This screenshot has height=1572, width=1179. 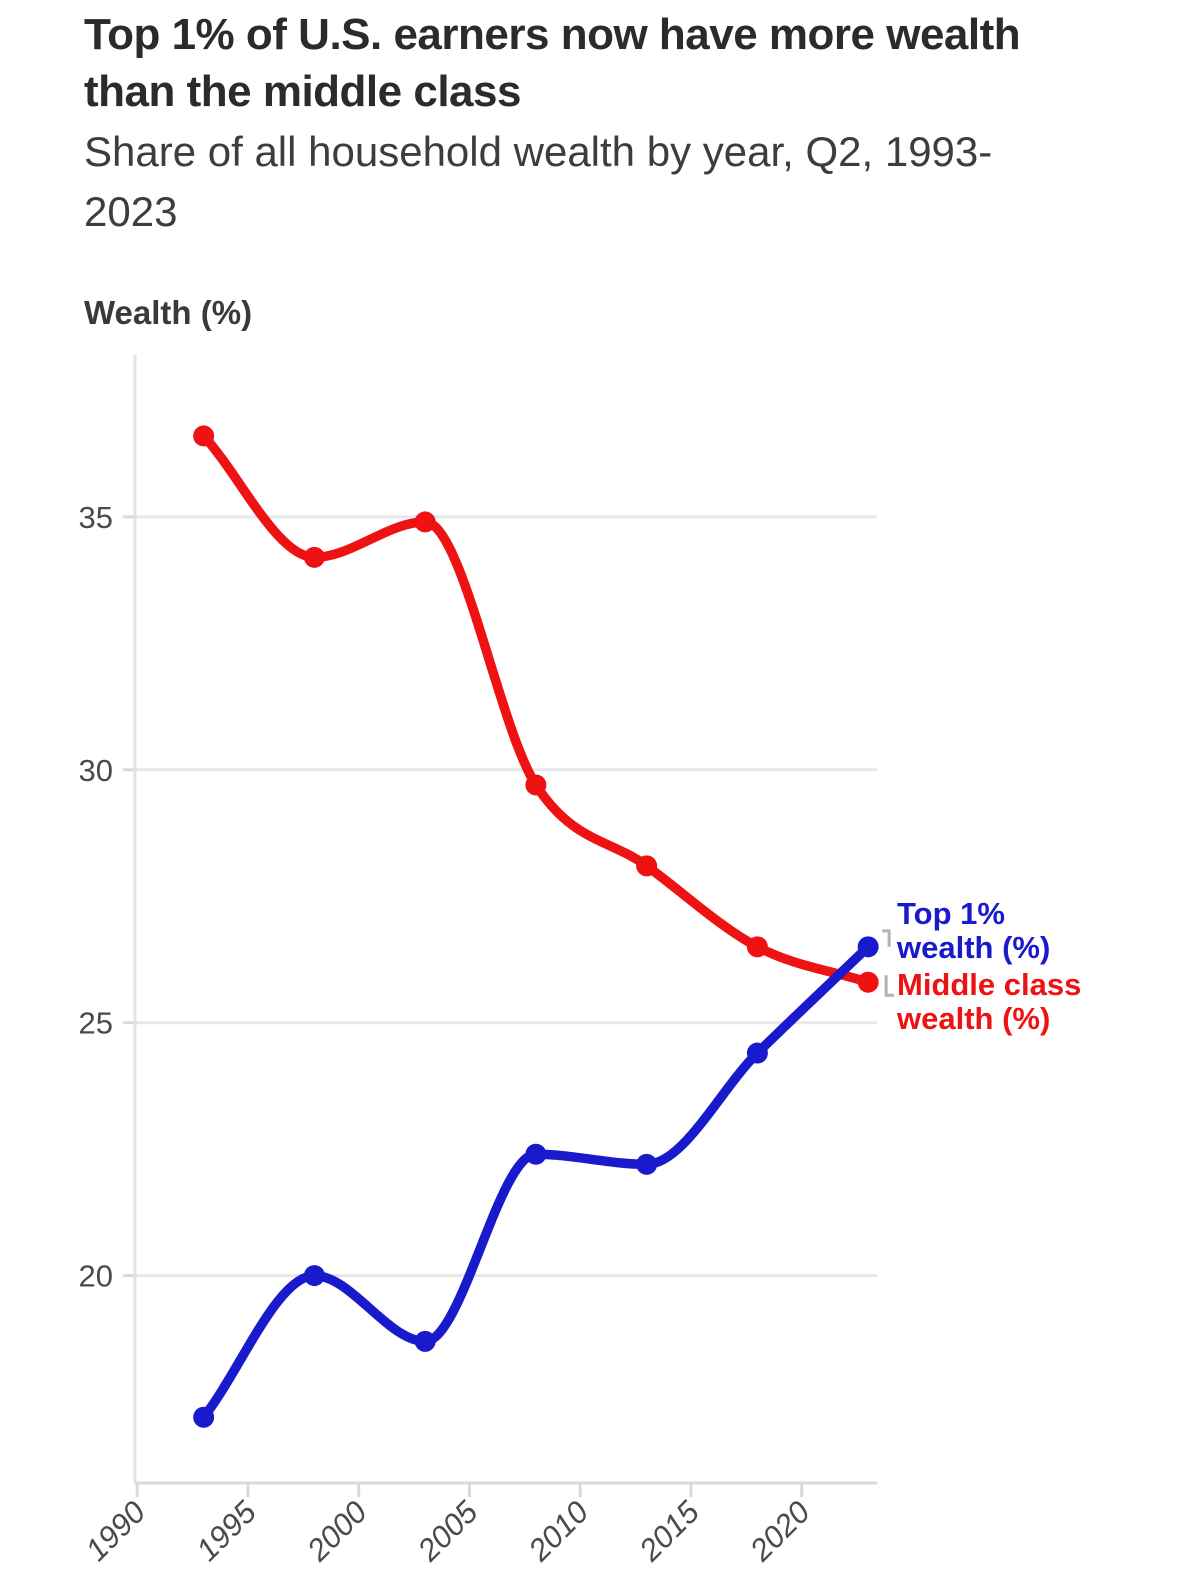 I want to click on x-tick-label: 1990, so click(x=116, y=1531).